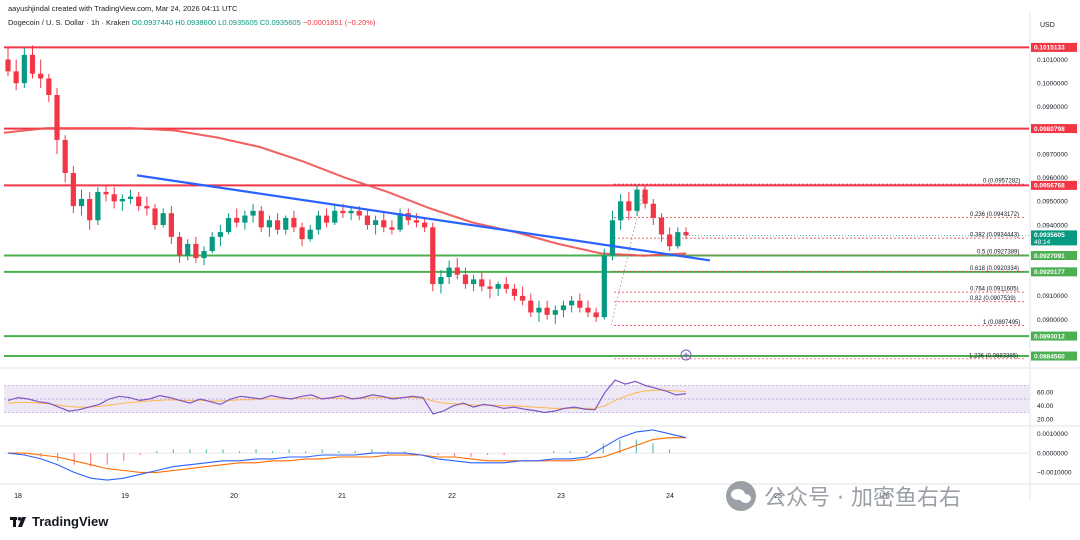 The height and width of the screenshot is (540, 1080). What do you see at coordinates (1052, 296) in the screenshot?
I see `price-tick-label: 0.0910000` at bounding box center [1052, 296].